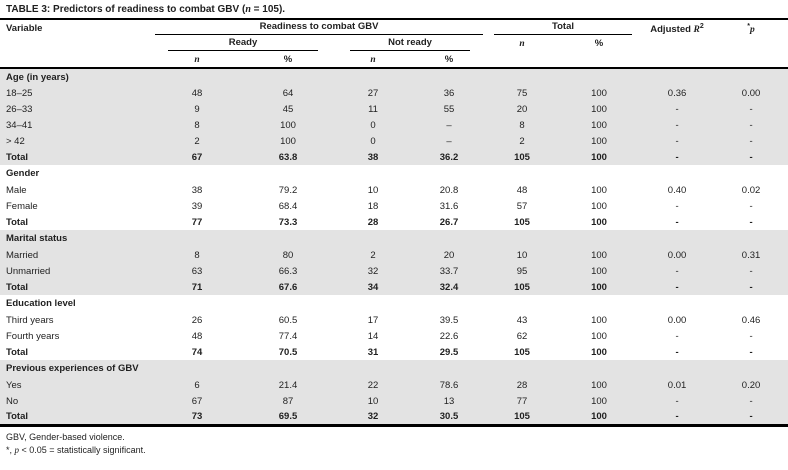  Describe the element at coordinates (449, 222) in the screenshot. I see `data-cell: 26.7` at that location.